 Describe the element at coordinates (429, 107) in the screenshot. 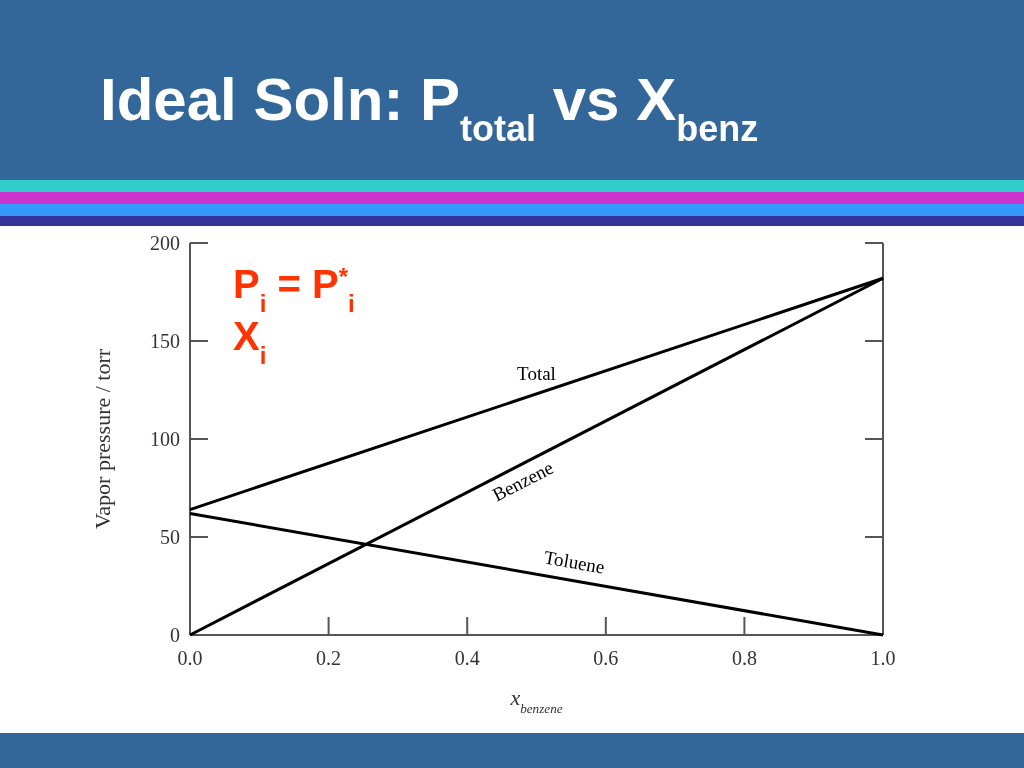

I see `chart-title: Ideal Soln: P$_{total}$ vs X$_{benz}$` at that location.